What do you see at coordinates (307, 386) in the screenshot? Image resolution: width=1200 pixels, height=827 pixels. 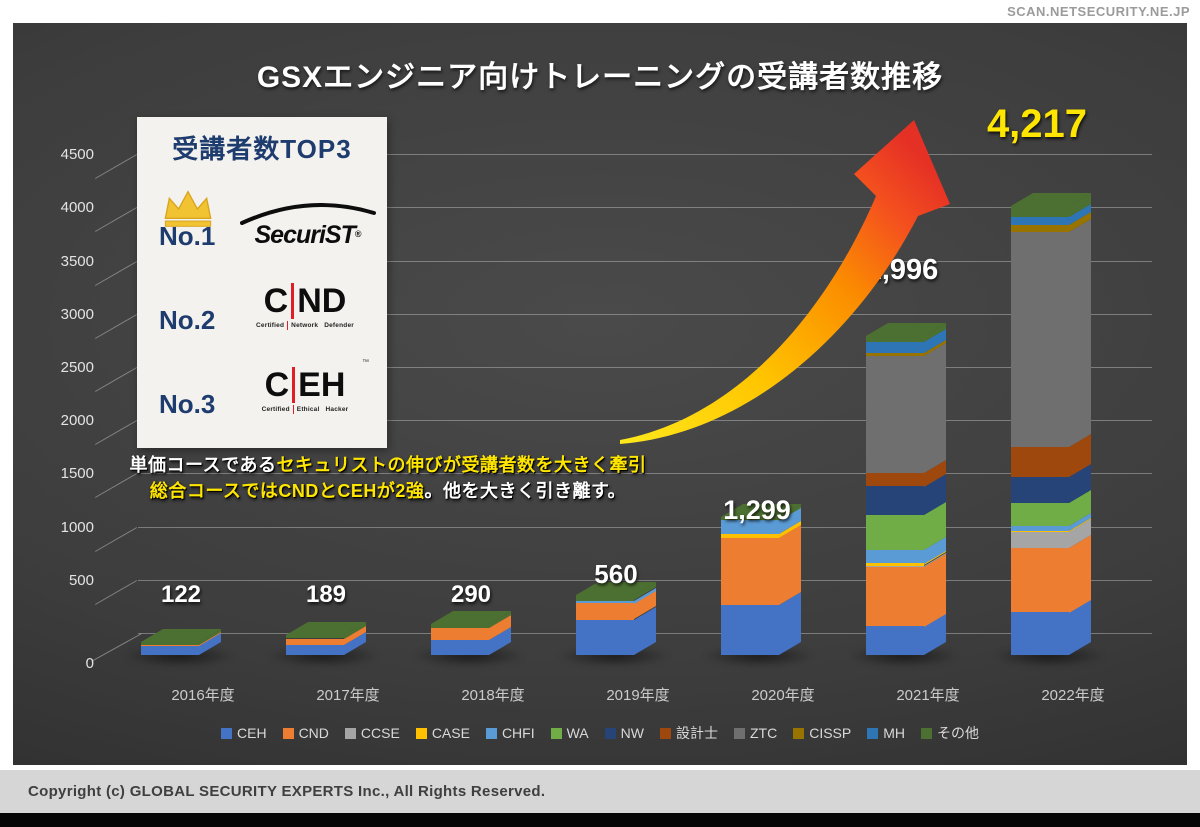 I see `ceh-logo: ™ C EH Certified Ethical Hacker` at bounding box center [307, 386].